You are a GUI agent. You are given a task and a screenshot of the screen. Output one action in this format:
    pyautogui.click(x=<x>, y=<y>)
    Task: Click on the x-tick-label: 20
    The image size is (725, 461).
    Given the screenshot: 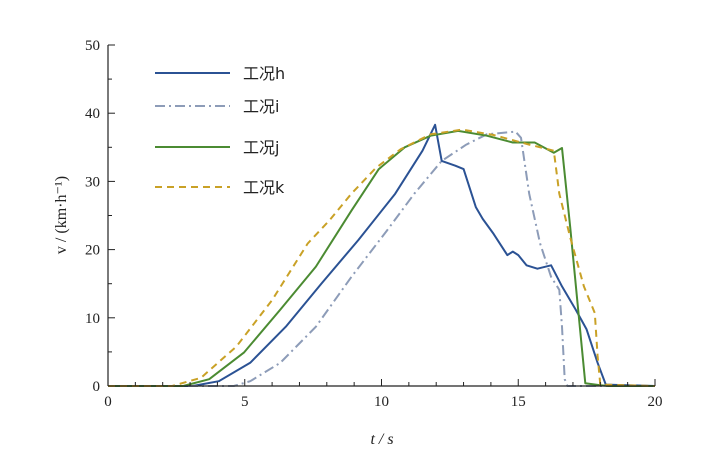 What is the action you would take?
    pyautogui.click(x=655, y=402)
    